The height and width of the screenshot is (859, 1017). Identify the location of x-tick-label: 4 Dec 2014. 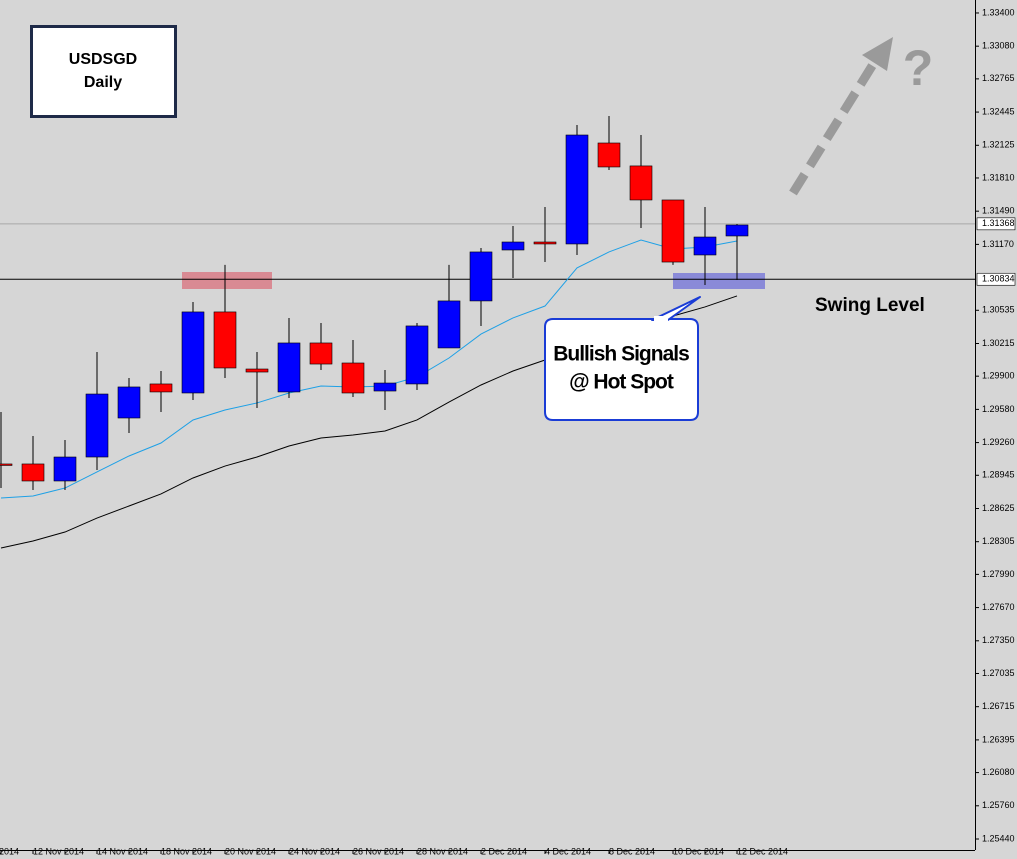
(568, 851).